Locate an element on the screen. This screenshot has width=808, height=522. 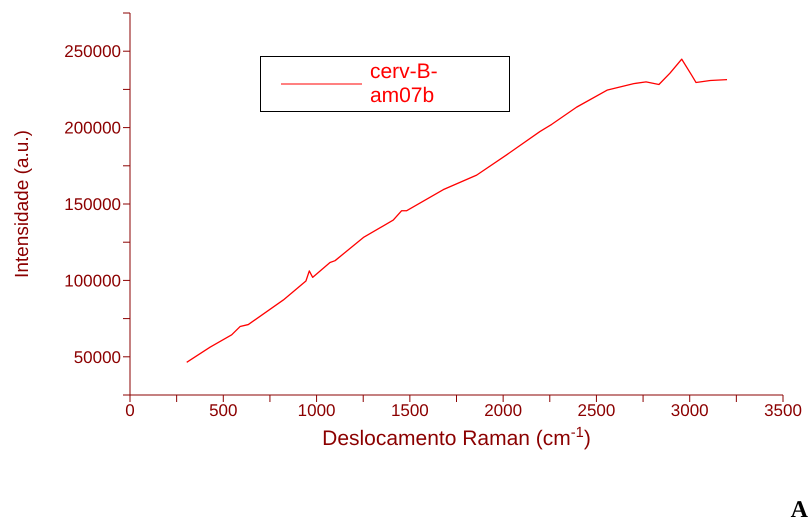
y-axis-title: Intensidade (a.u.) is located at coordinates (22, 204).